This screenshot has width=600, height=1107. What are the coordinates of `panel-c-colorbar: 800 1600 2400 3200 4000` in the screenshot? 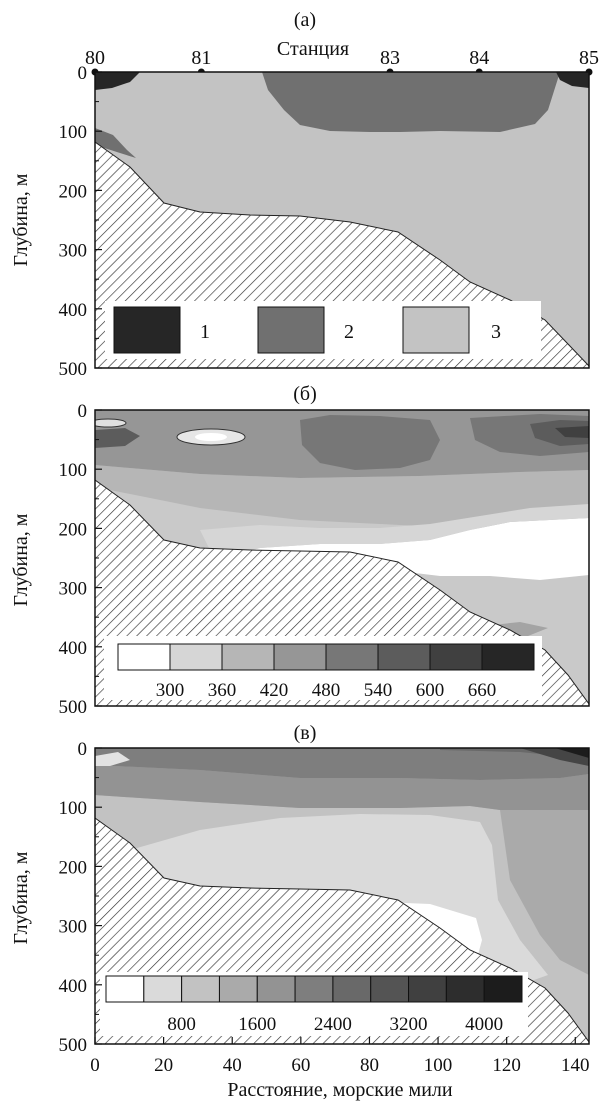 It's located at (314, 1005).